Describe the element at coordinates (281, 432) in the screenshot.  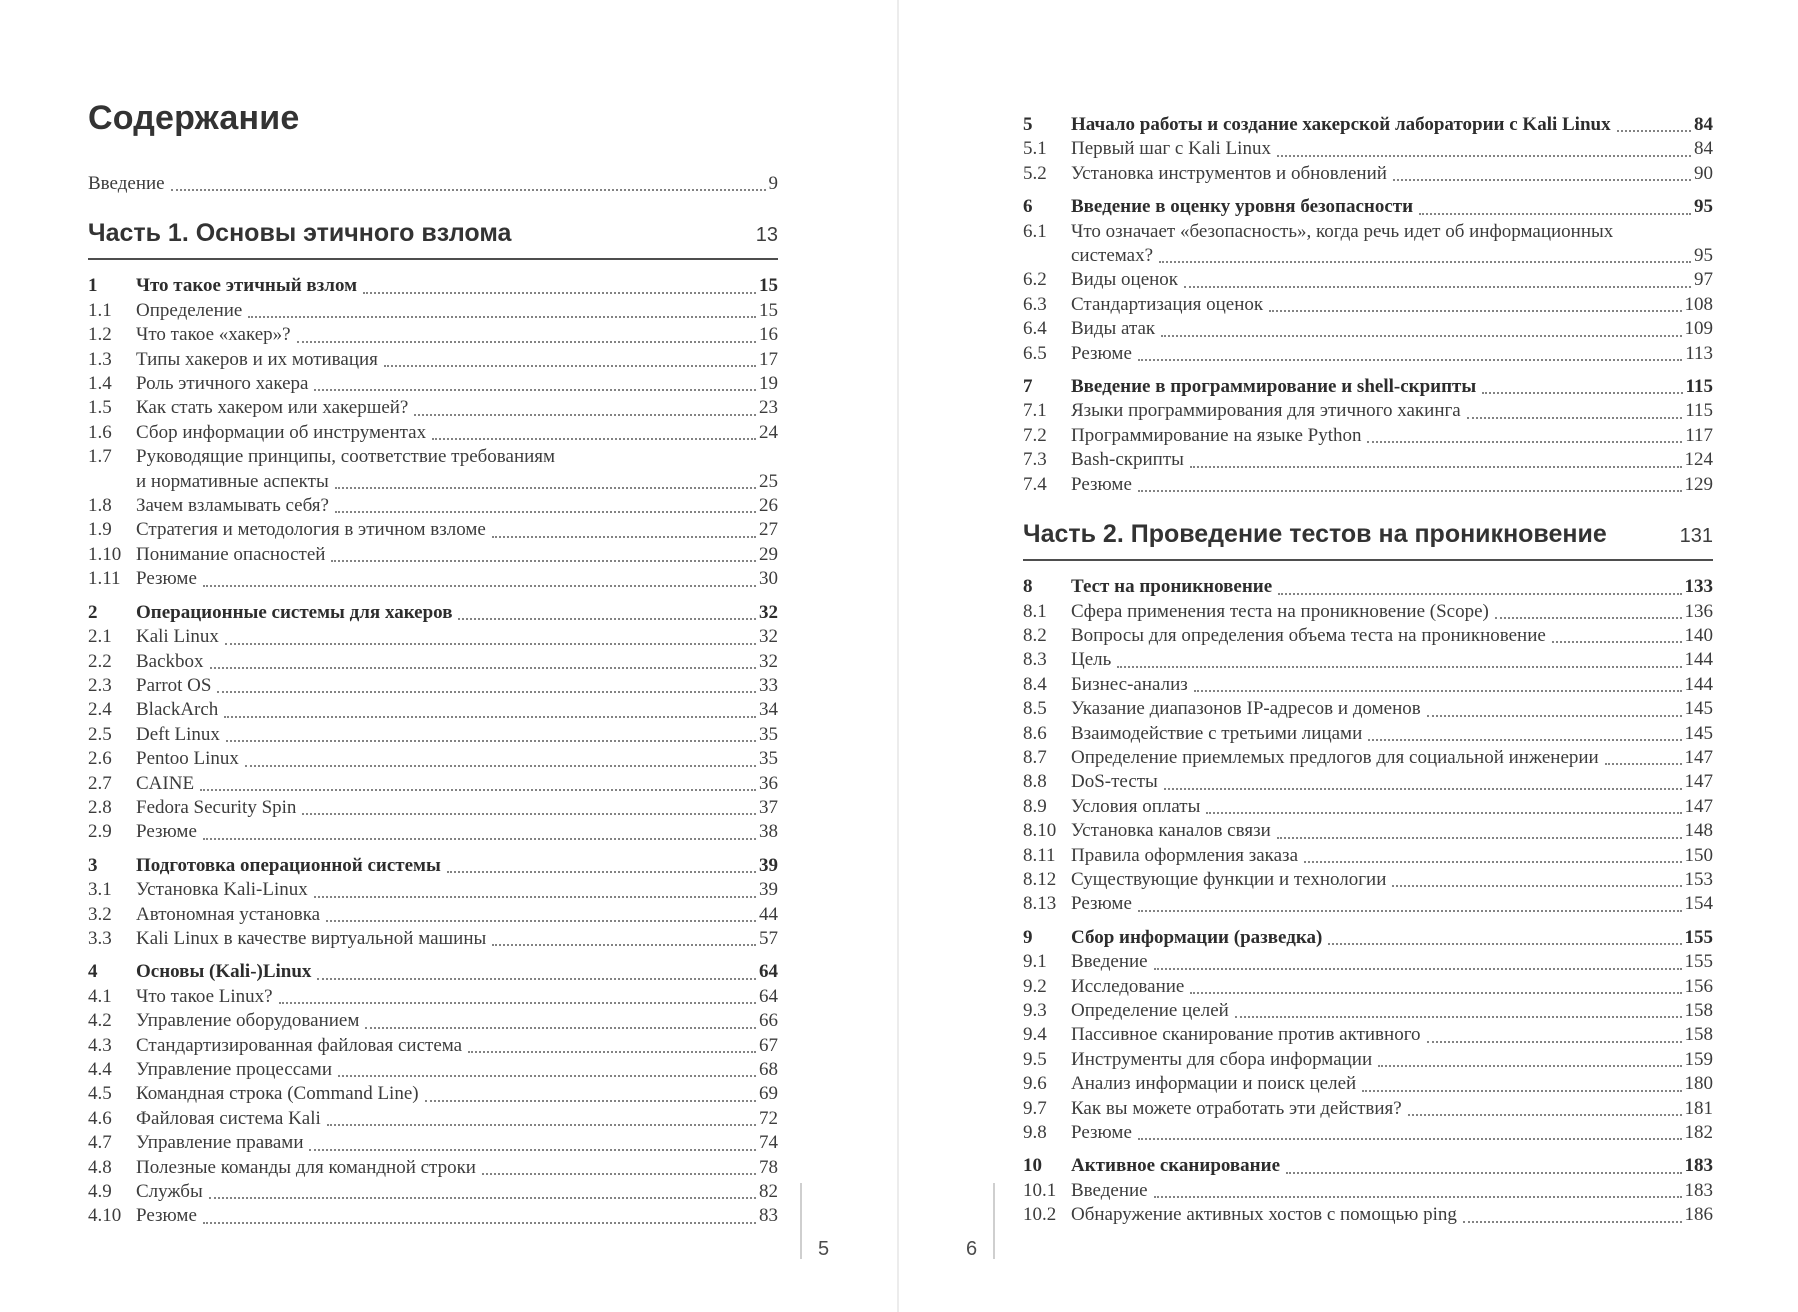
I see `toc-entry-label: Сбор информации об инструментах` at that location.